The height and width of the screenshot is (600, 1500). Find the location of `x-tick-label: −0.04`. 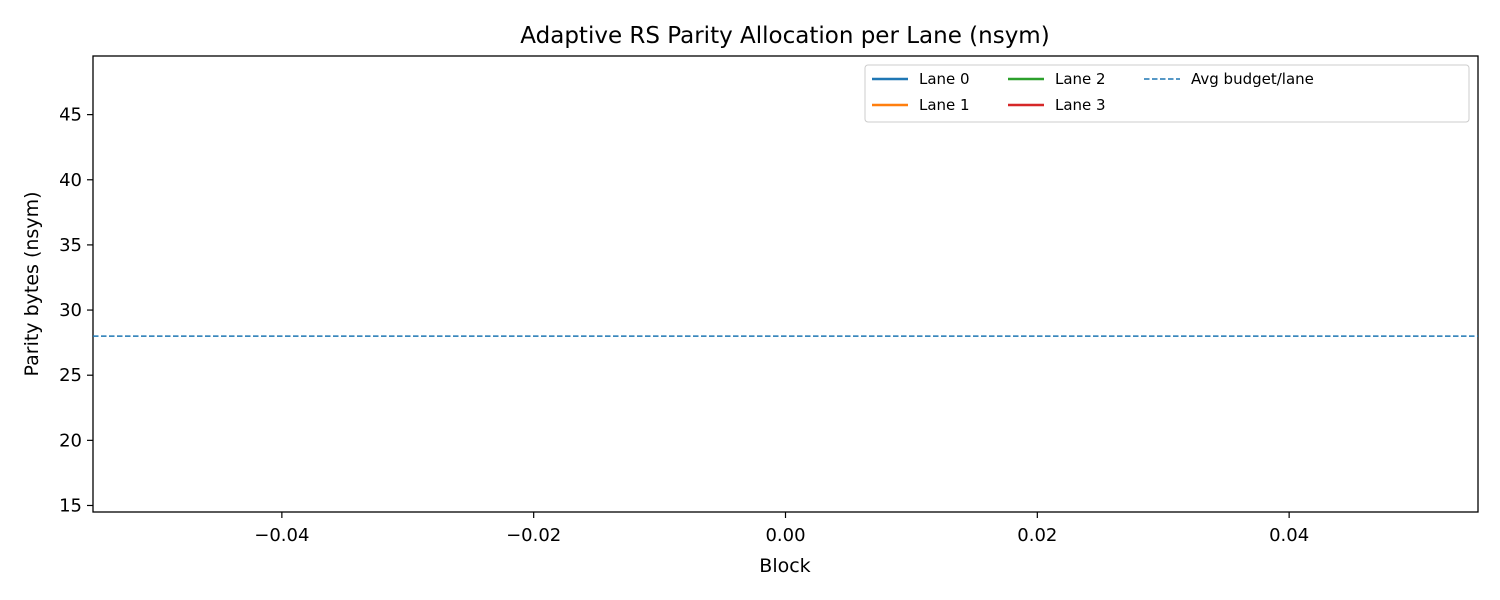

x-tick-label: −0.04 is located at coordinates (281, 535).